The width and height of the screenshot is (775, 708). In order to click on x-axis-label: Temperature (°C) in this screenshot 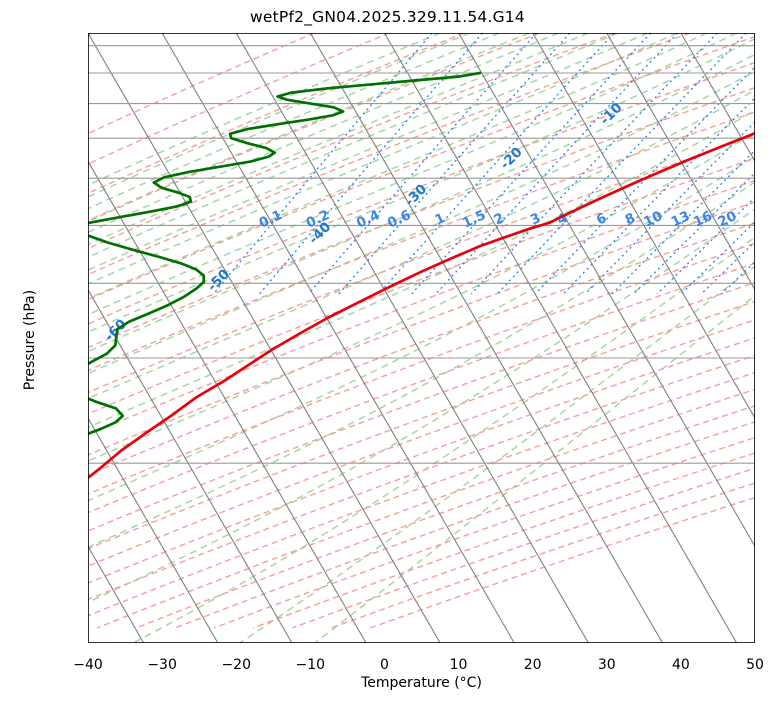, I will do `click(421, 683)`.